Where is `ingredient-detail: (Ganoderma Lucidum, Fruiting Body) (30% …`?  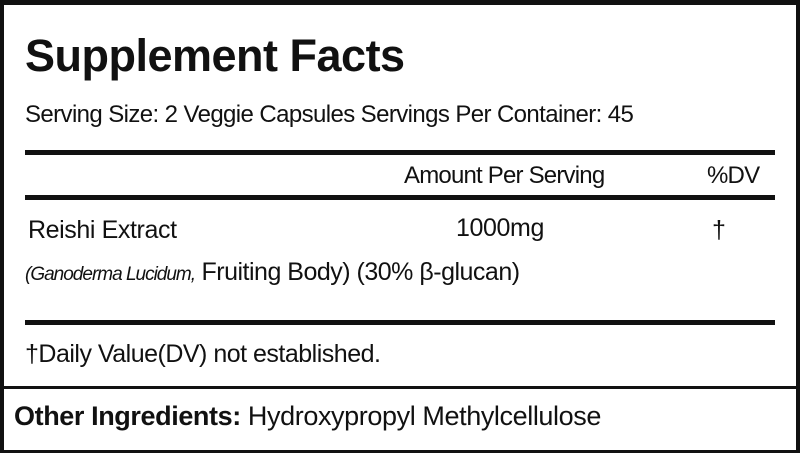
ingredient-detail: (Ganoderma Lucidum, Fruiting Body) (30% … is located at coordinates (272, 272).